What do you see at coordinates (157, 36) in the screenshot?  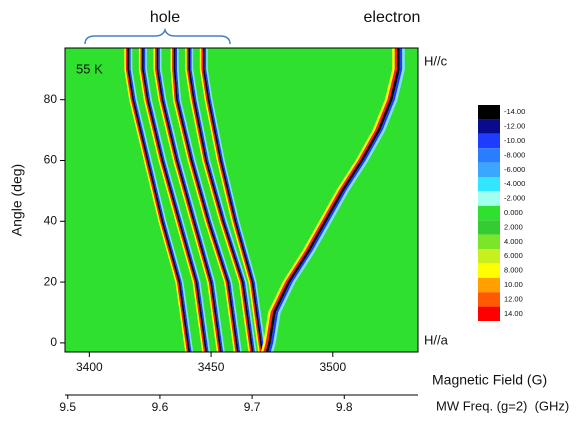 I see `hole-bracket` at bounding box center [157, 36].